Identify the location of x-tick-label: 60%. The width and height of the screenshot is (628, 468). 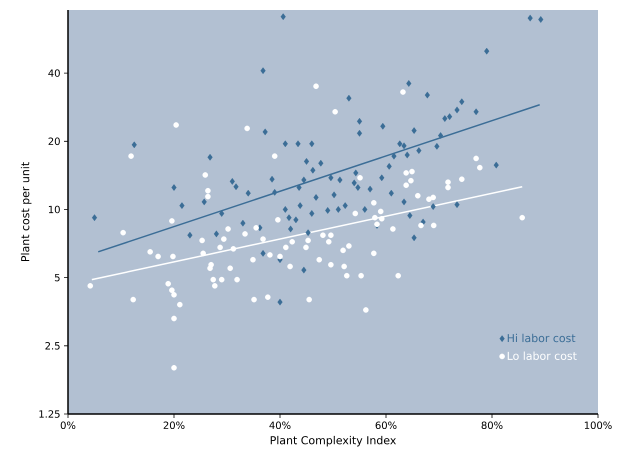
(386, 425).